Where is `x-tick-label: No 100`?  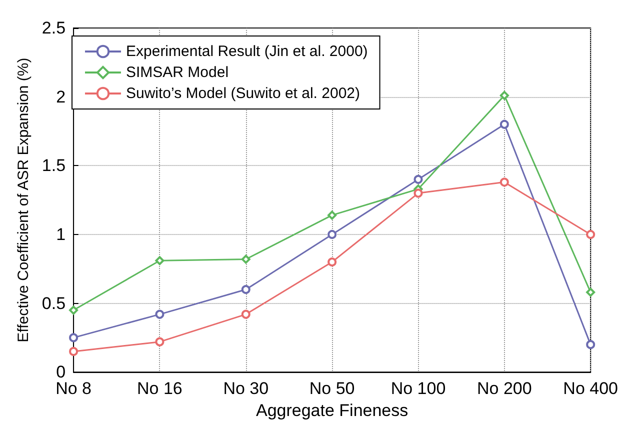
x-tick-label: No 100 is located at coordinates (418, 388).